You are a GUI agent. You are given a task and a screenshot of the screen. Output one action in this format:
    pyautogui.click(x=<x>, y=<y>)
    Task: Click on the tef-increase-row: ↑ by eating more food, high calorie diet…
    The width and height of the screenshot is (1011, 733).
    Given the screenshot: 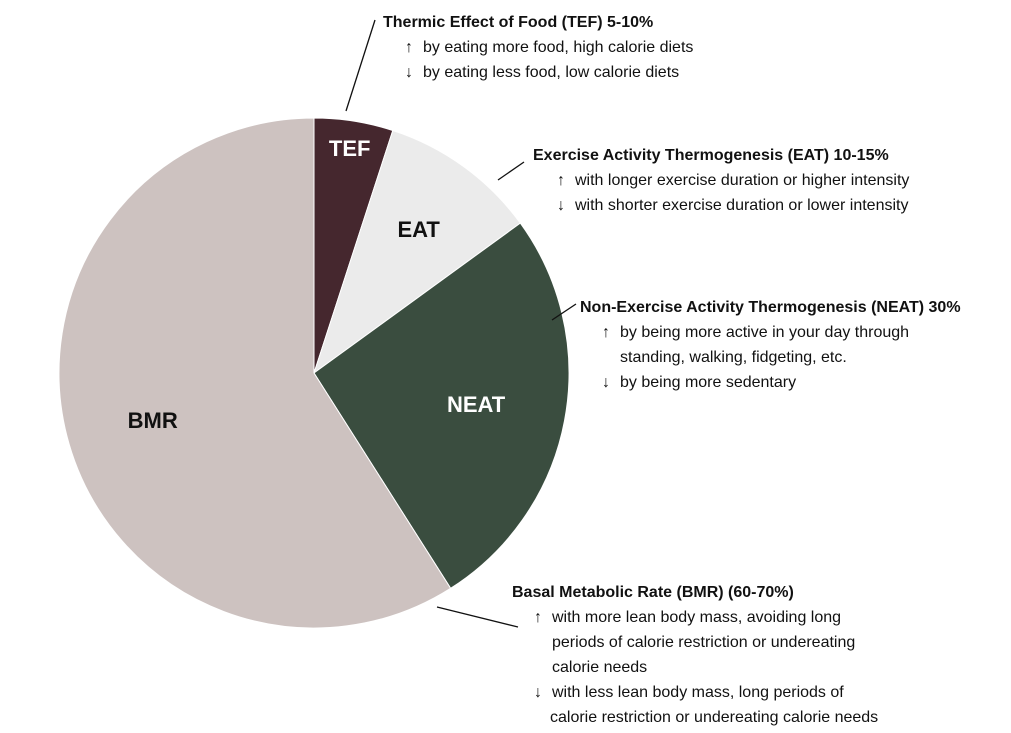 What is the action you would take?
    pyautogui.click(x=538, y=47)
    